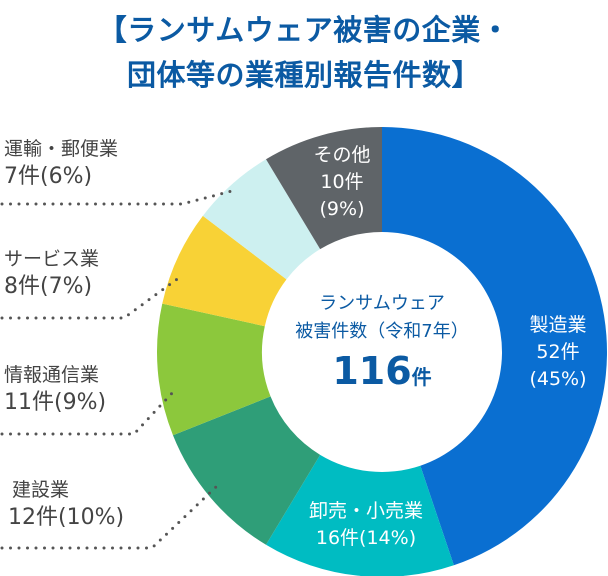 The image size is (608, 576). I want to click on label-it: 情報通信業 11件(9%), so click(55, 390).